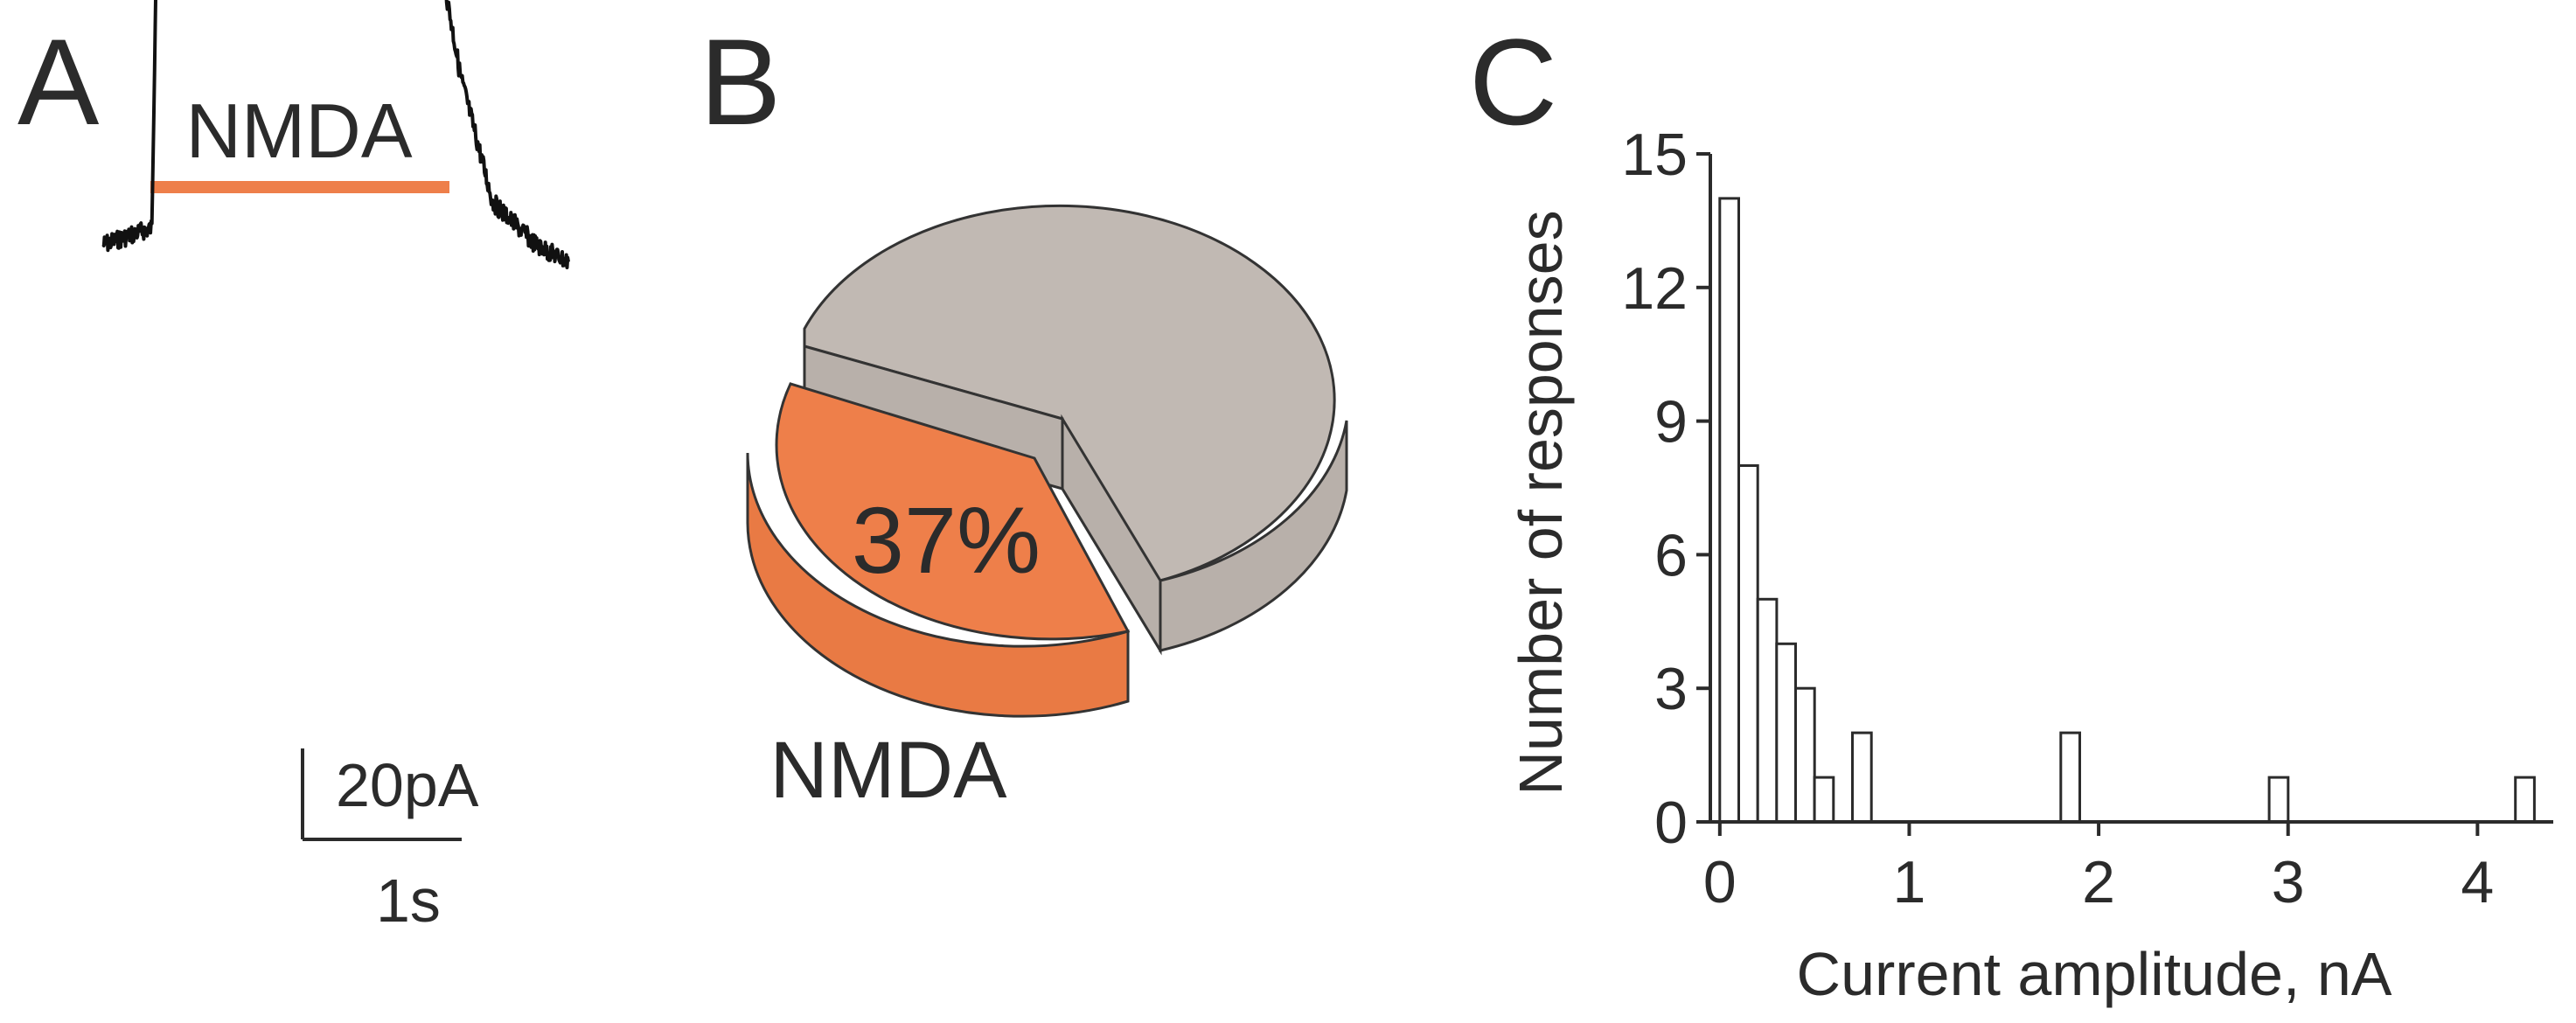 This screenshot has height=1023, width=2576. I want to click on y-tick-label: 6, so click(1671, 555).